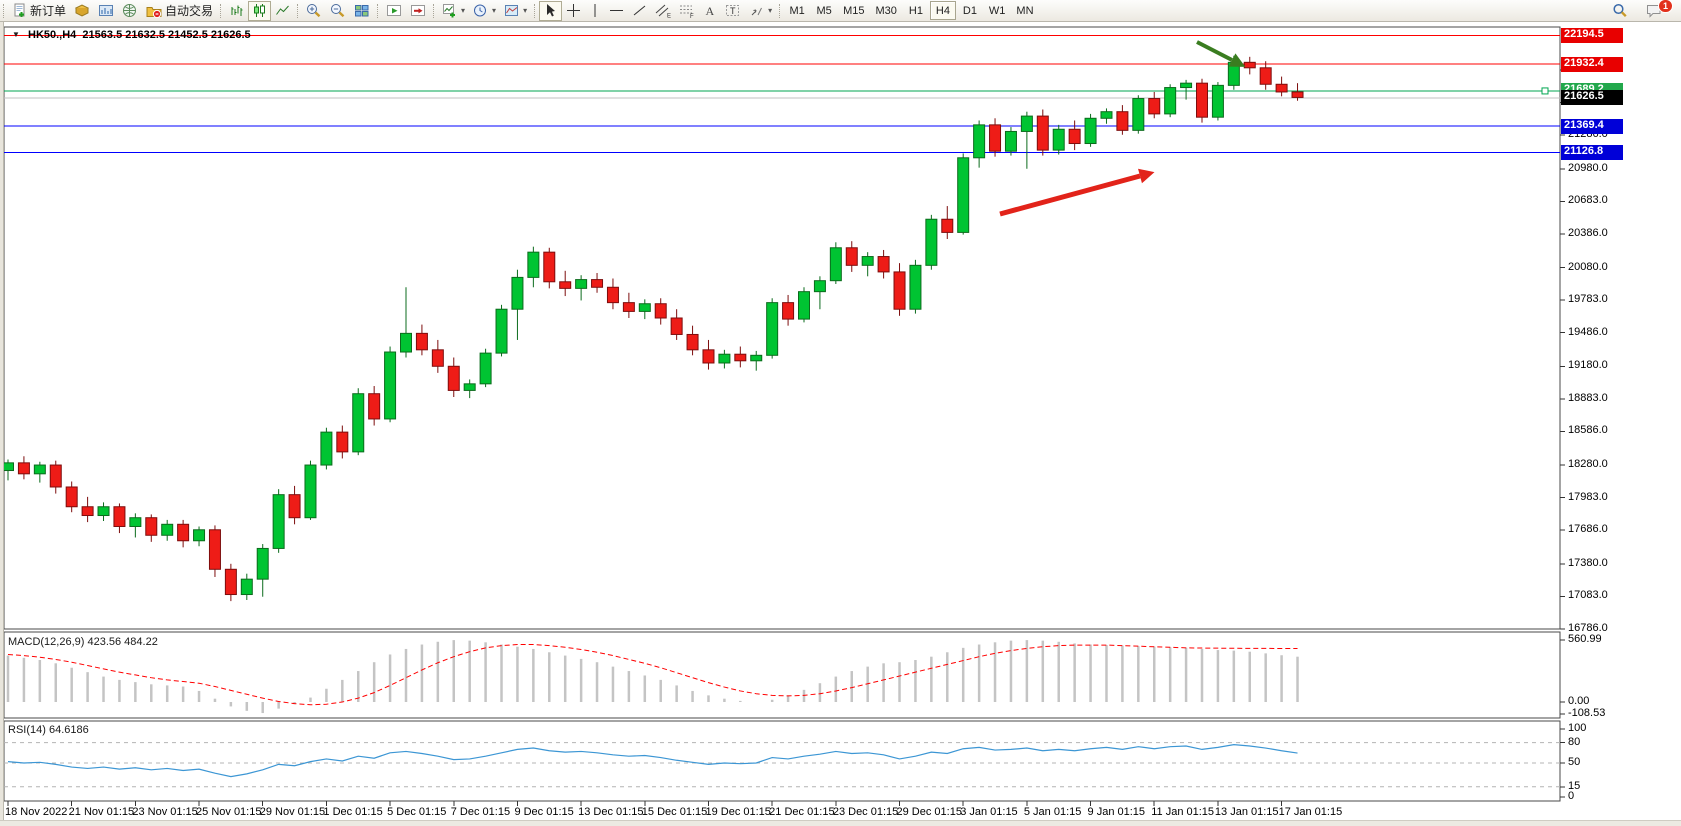  I want to click on macd-layer, so click(652, 677).